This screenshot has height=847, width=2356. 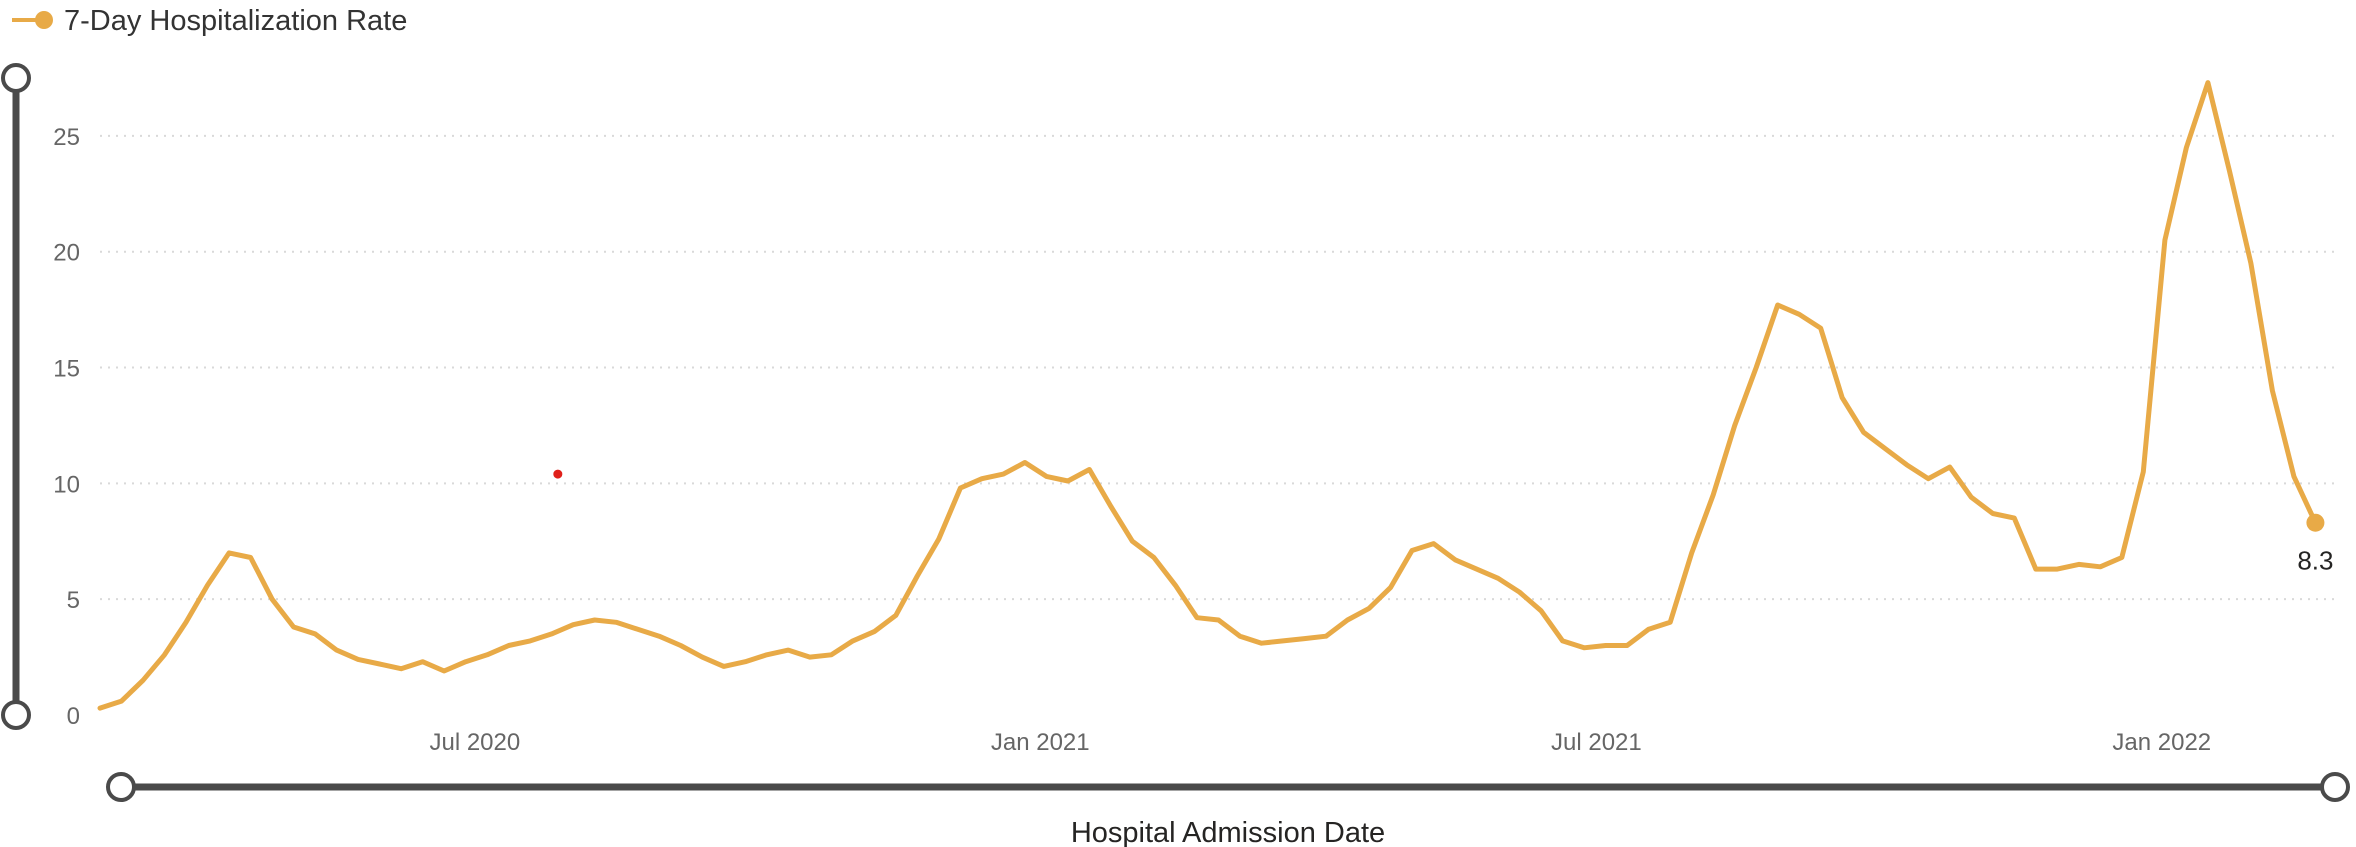 I want to click on y-tick-label-5: 5, so click(x=73, y=600).